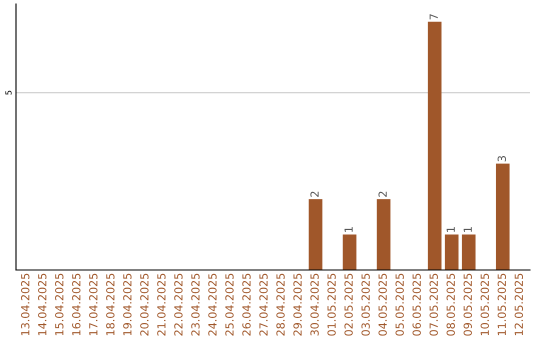 This screenshot has height=340, width=540. What do you see at coordinates (382, 305) in the screenshot?
I see `x-tick-label: 04.05.2025` at bounding box center [382, 305].